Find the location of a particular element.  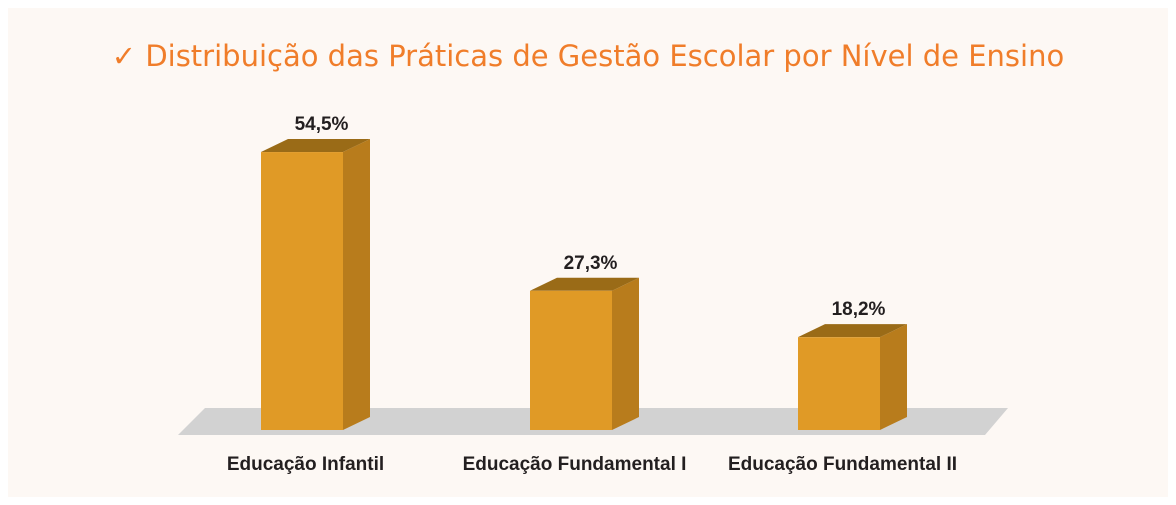

x-tick-label: Educação Fundamental I is located at coordinates (575, 464).